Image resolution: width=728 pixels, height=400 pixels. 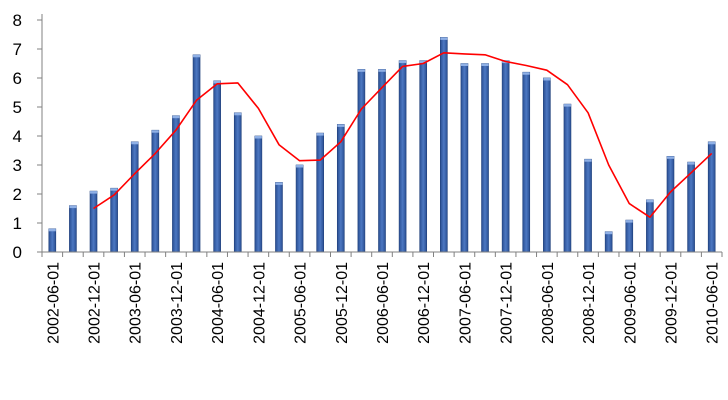 What do you see at coordinates (713, 303) in the screenshot?
I see `x-tick-label: 2010-06-01` at bounding box center [713, 303].